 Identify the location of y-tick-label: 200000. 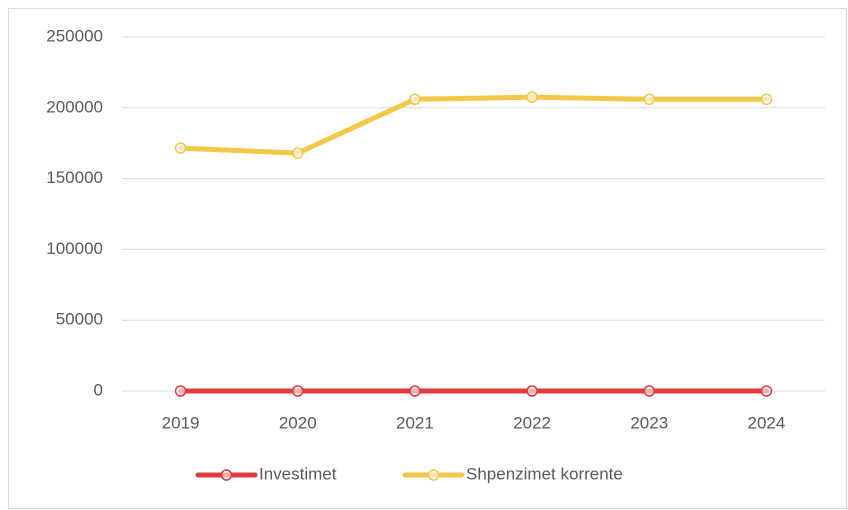
(74, 106).